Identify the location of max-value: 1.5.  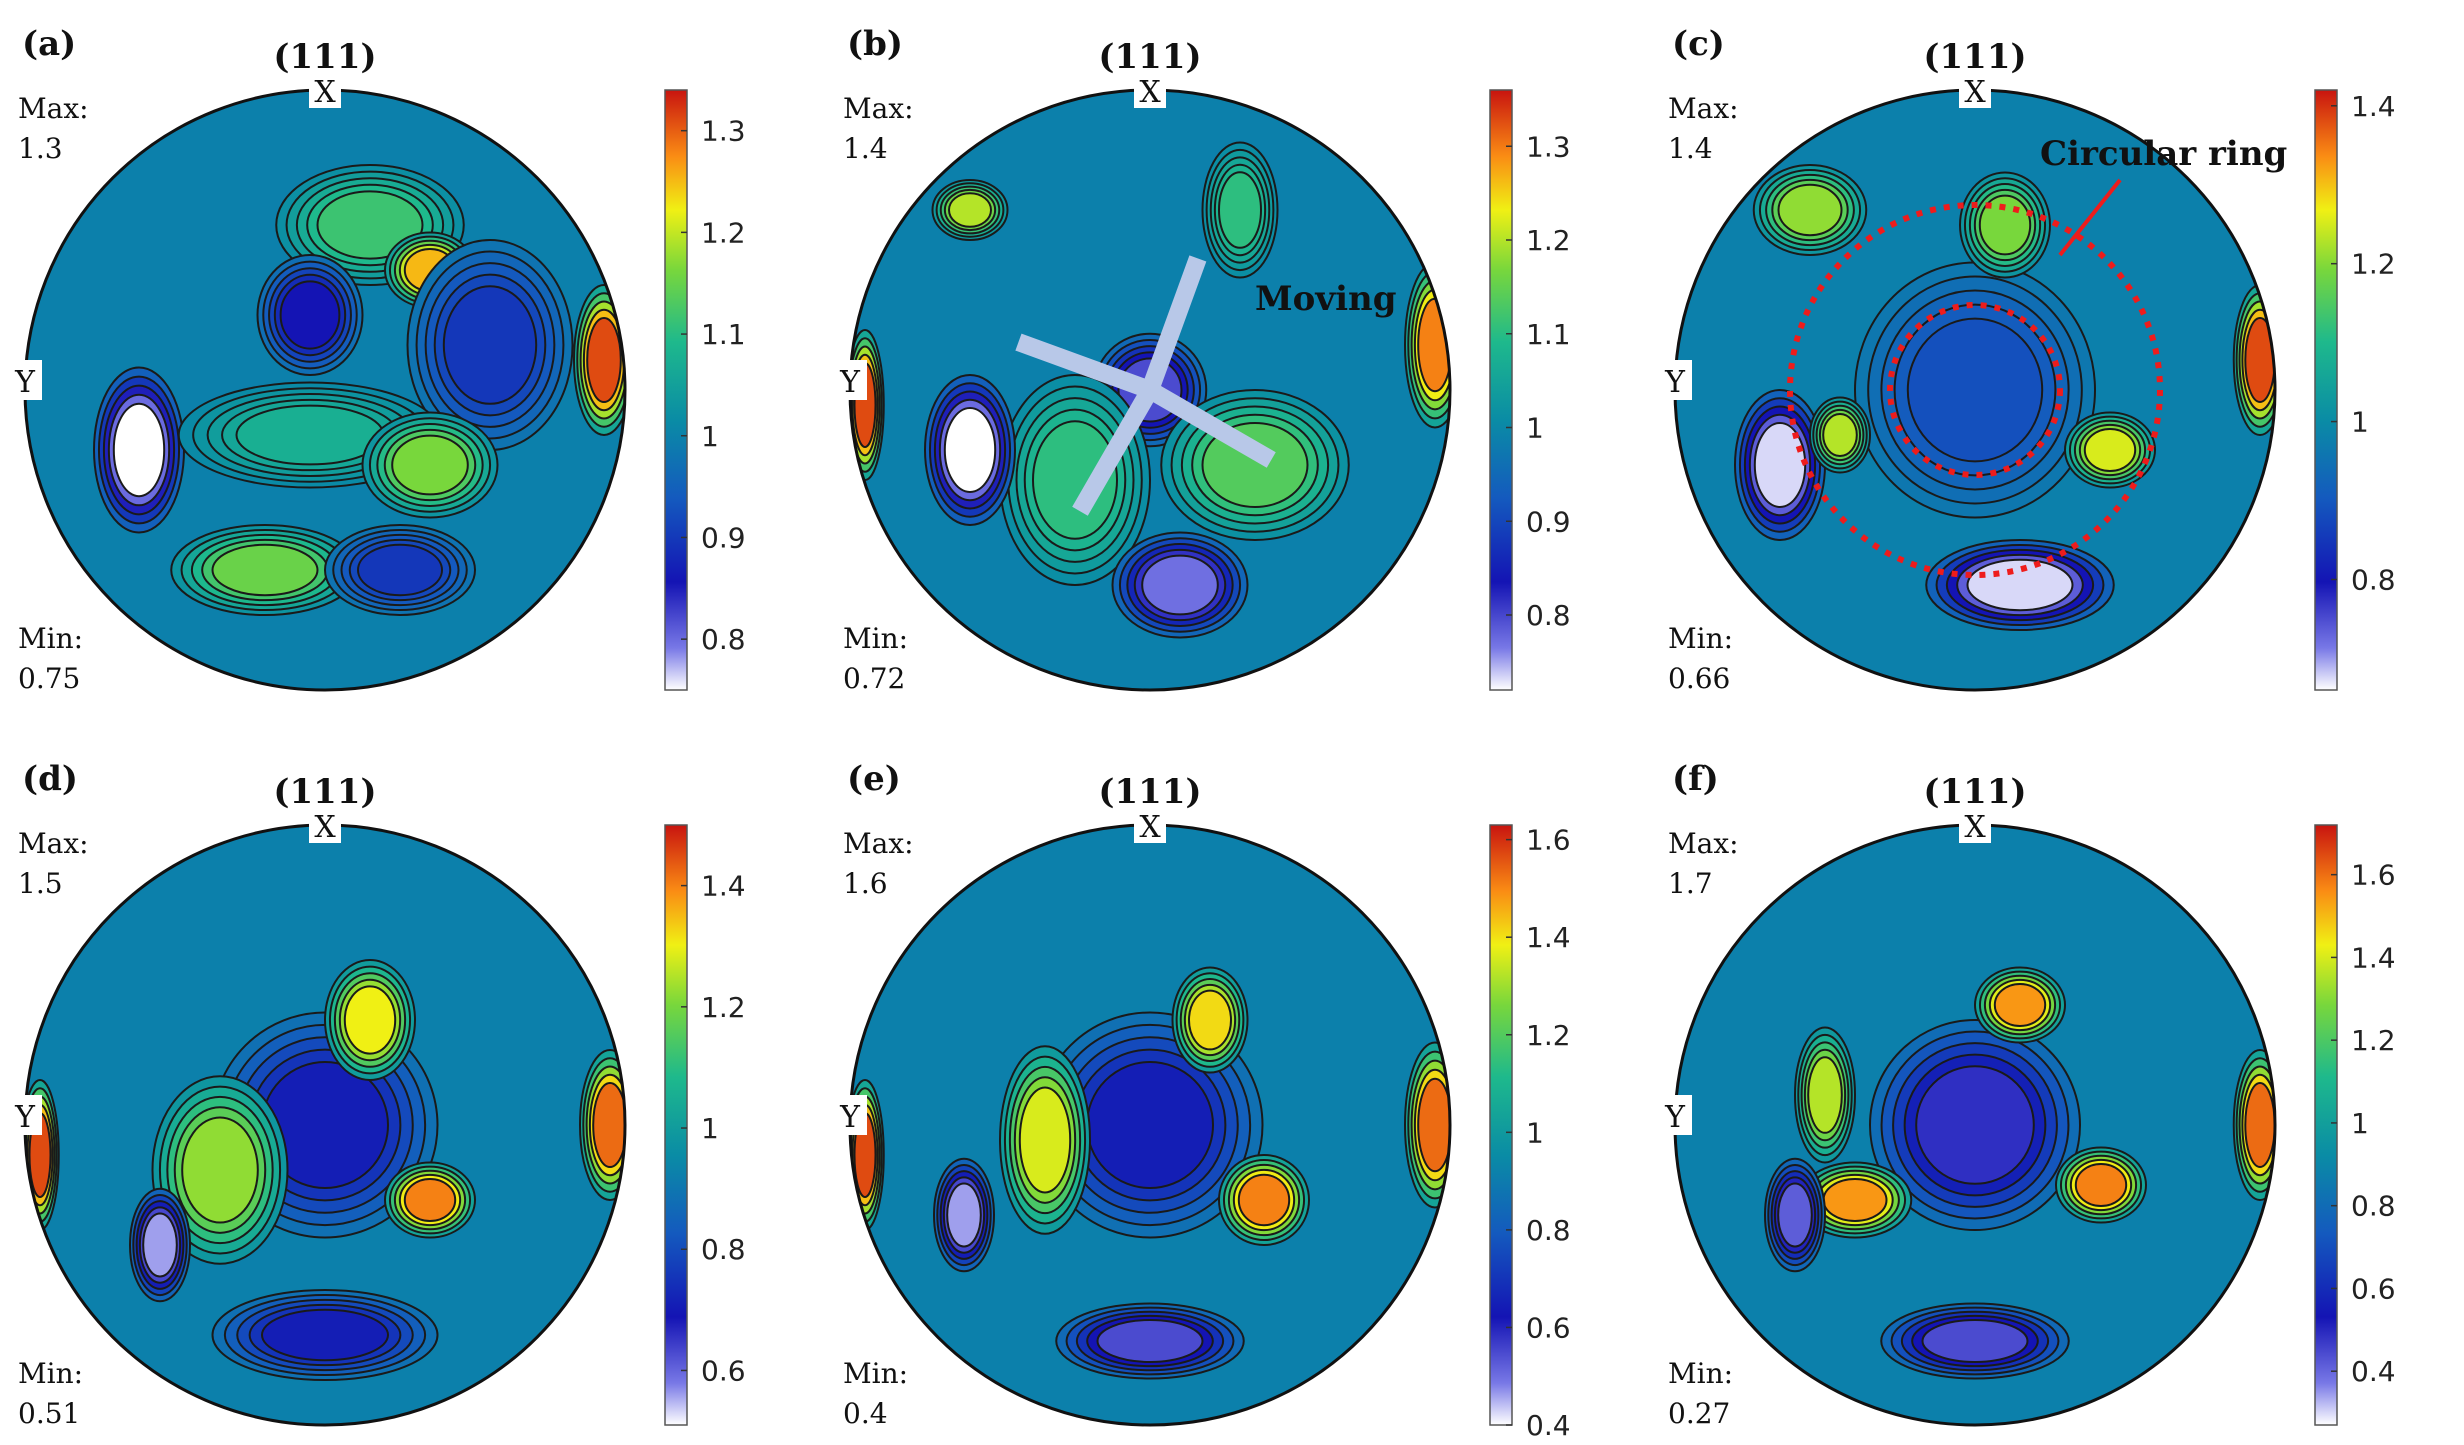
(40, 883).